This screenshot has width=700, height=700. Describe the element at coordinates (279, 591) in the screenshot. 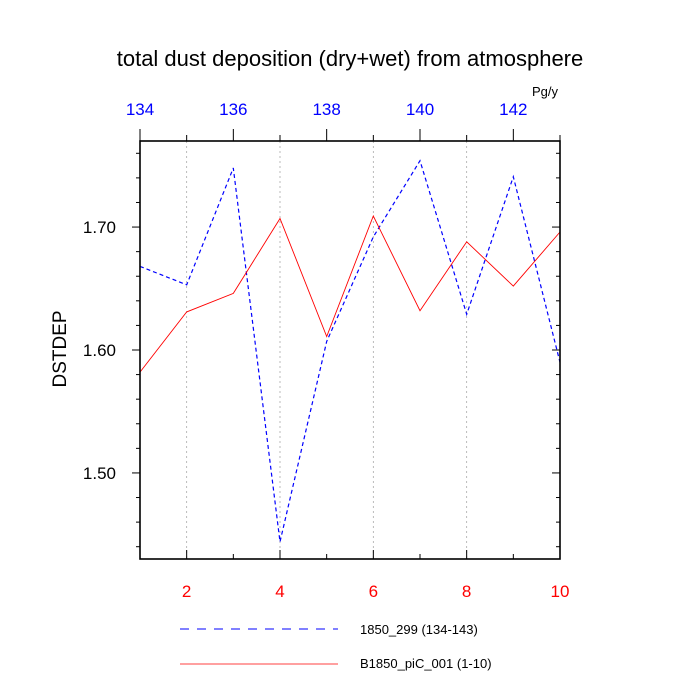

I see `bottom-axis-tick-label: 4` at that location.